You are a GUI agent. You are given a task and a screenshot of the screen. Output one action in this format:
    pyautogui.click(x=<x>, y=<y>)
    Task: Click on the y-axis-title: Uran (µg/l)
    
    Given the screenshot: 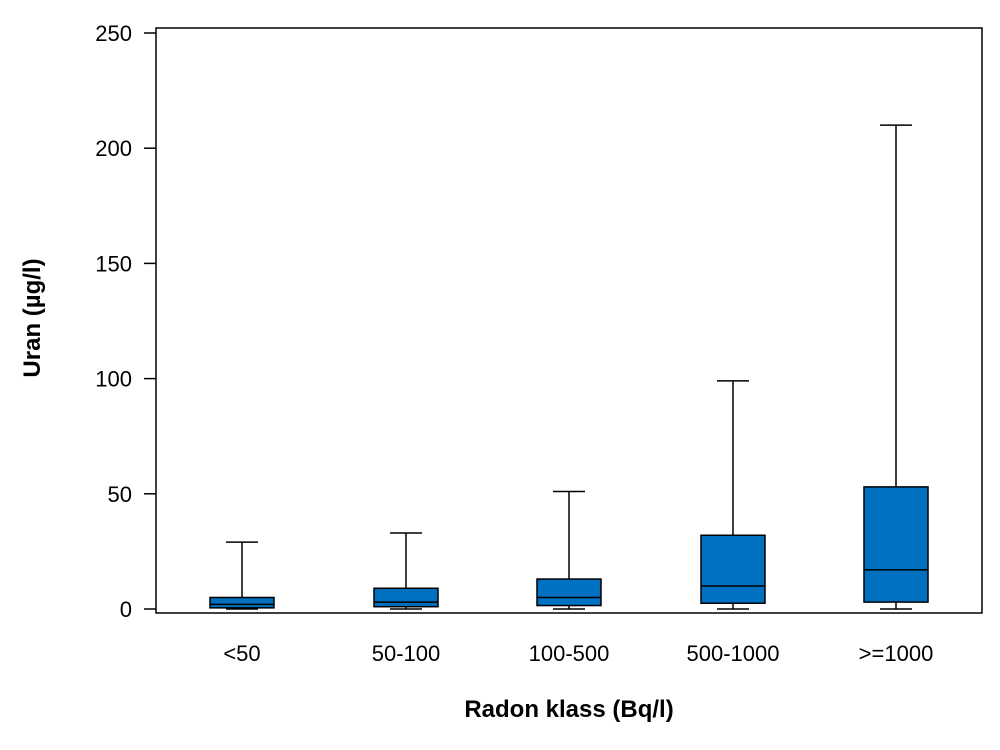 What is the action you would take?
    pyautogui.click(x=32, y=317)
    